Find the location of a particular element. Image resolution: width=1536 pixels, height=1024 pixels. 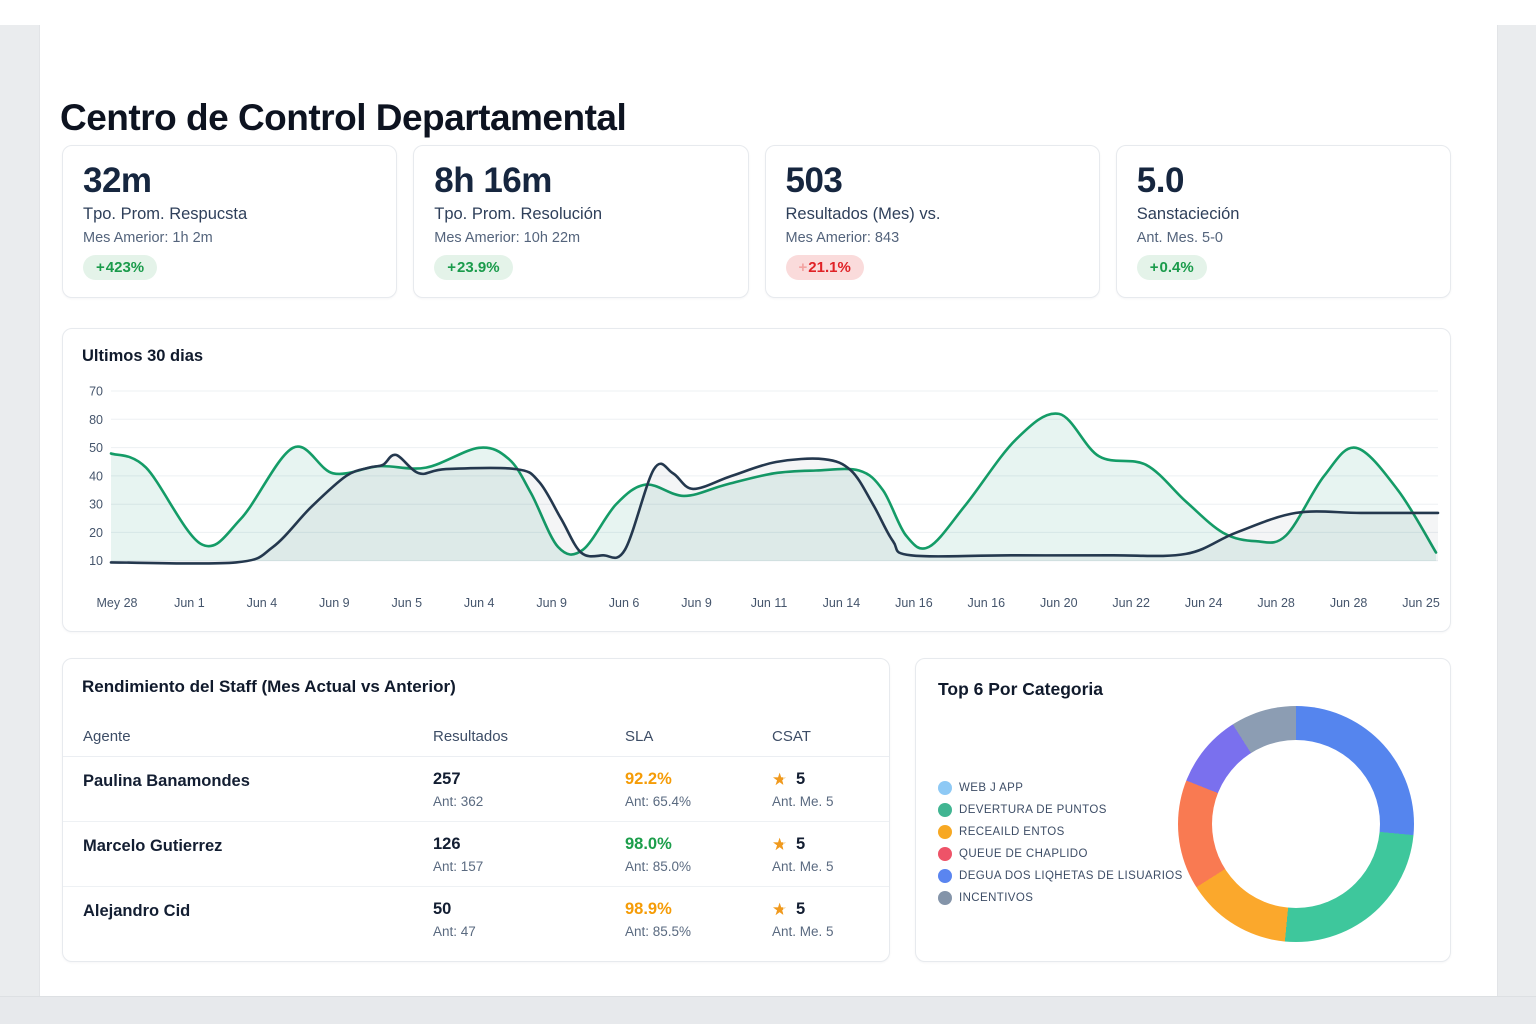

svg-text: 10 is located at coordinates (96, 561).